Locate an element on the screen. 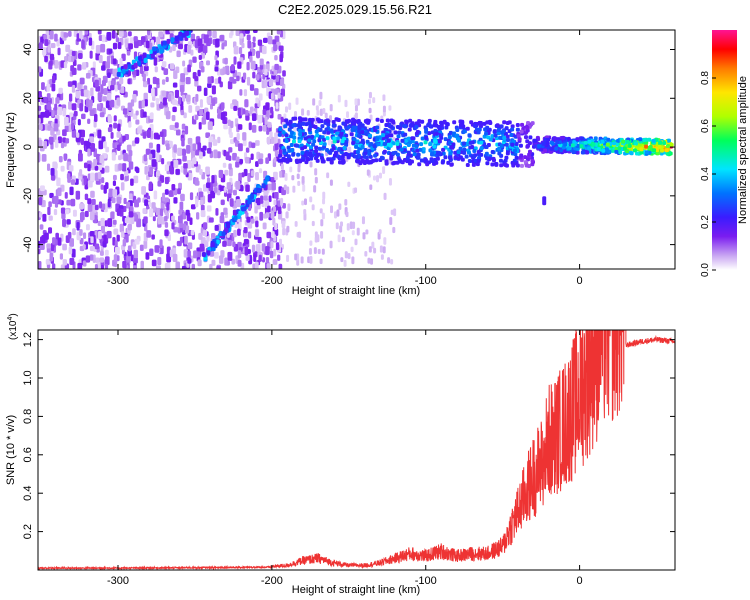 The image size is (750, 600). colorbar-label: Normalized spectral amplitude is located at coordinates (743, 150).